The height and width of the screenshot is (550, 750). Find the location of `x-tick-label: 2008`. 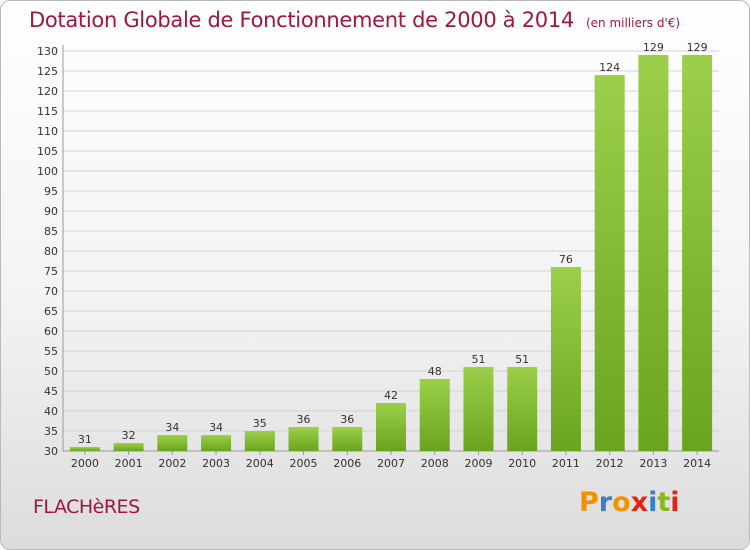

x-tick-label: 2008 is located at coordinates (435, 463).